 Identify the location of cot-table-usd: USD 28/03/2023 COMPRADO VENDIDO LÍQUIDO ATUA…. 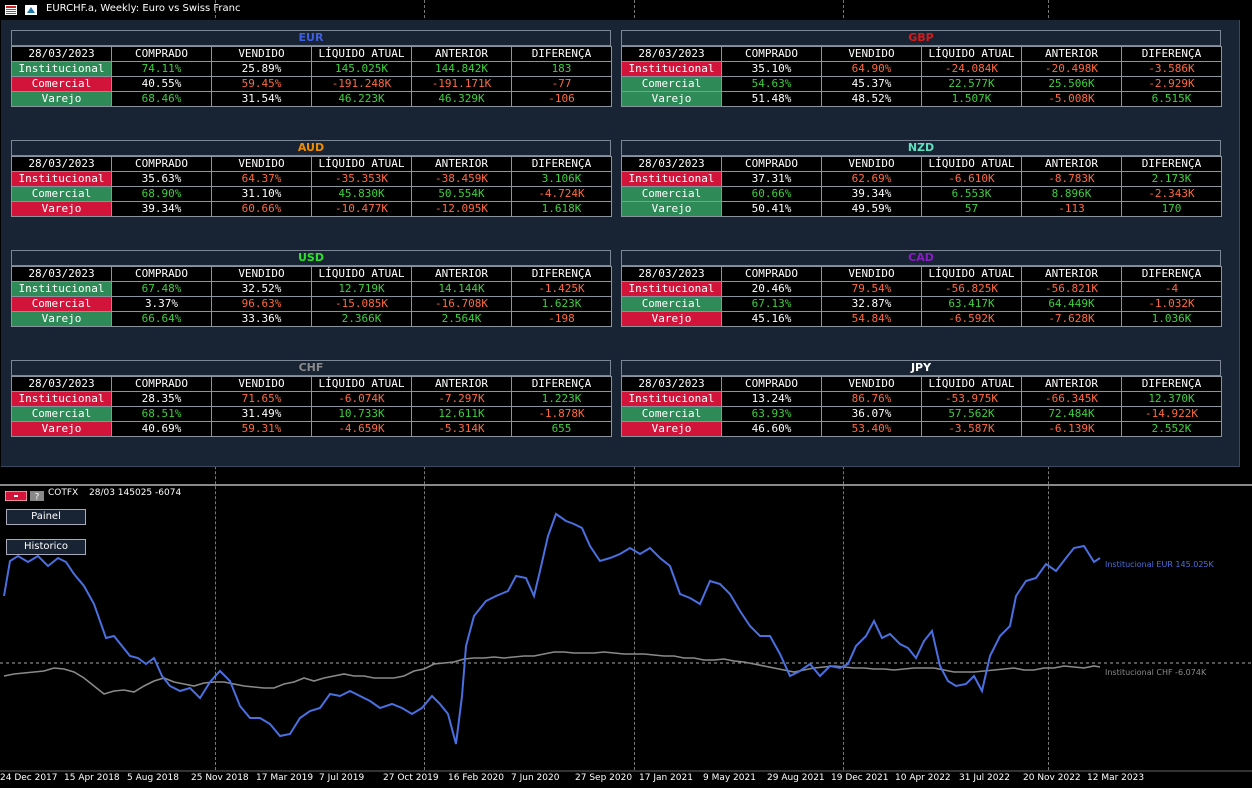
(311, 288).